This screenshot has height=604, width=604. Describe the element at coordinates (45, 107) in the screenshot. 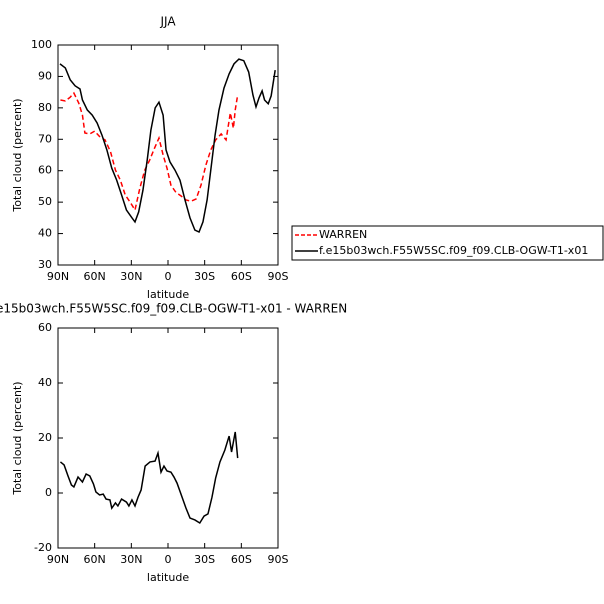

I see `y-tick-label: 80` at that location.